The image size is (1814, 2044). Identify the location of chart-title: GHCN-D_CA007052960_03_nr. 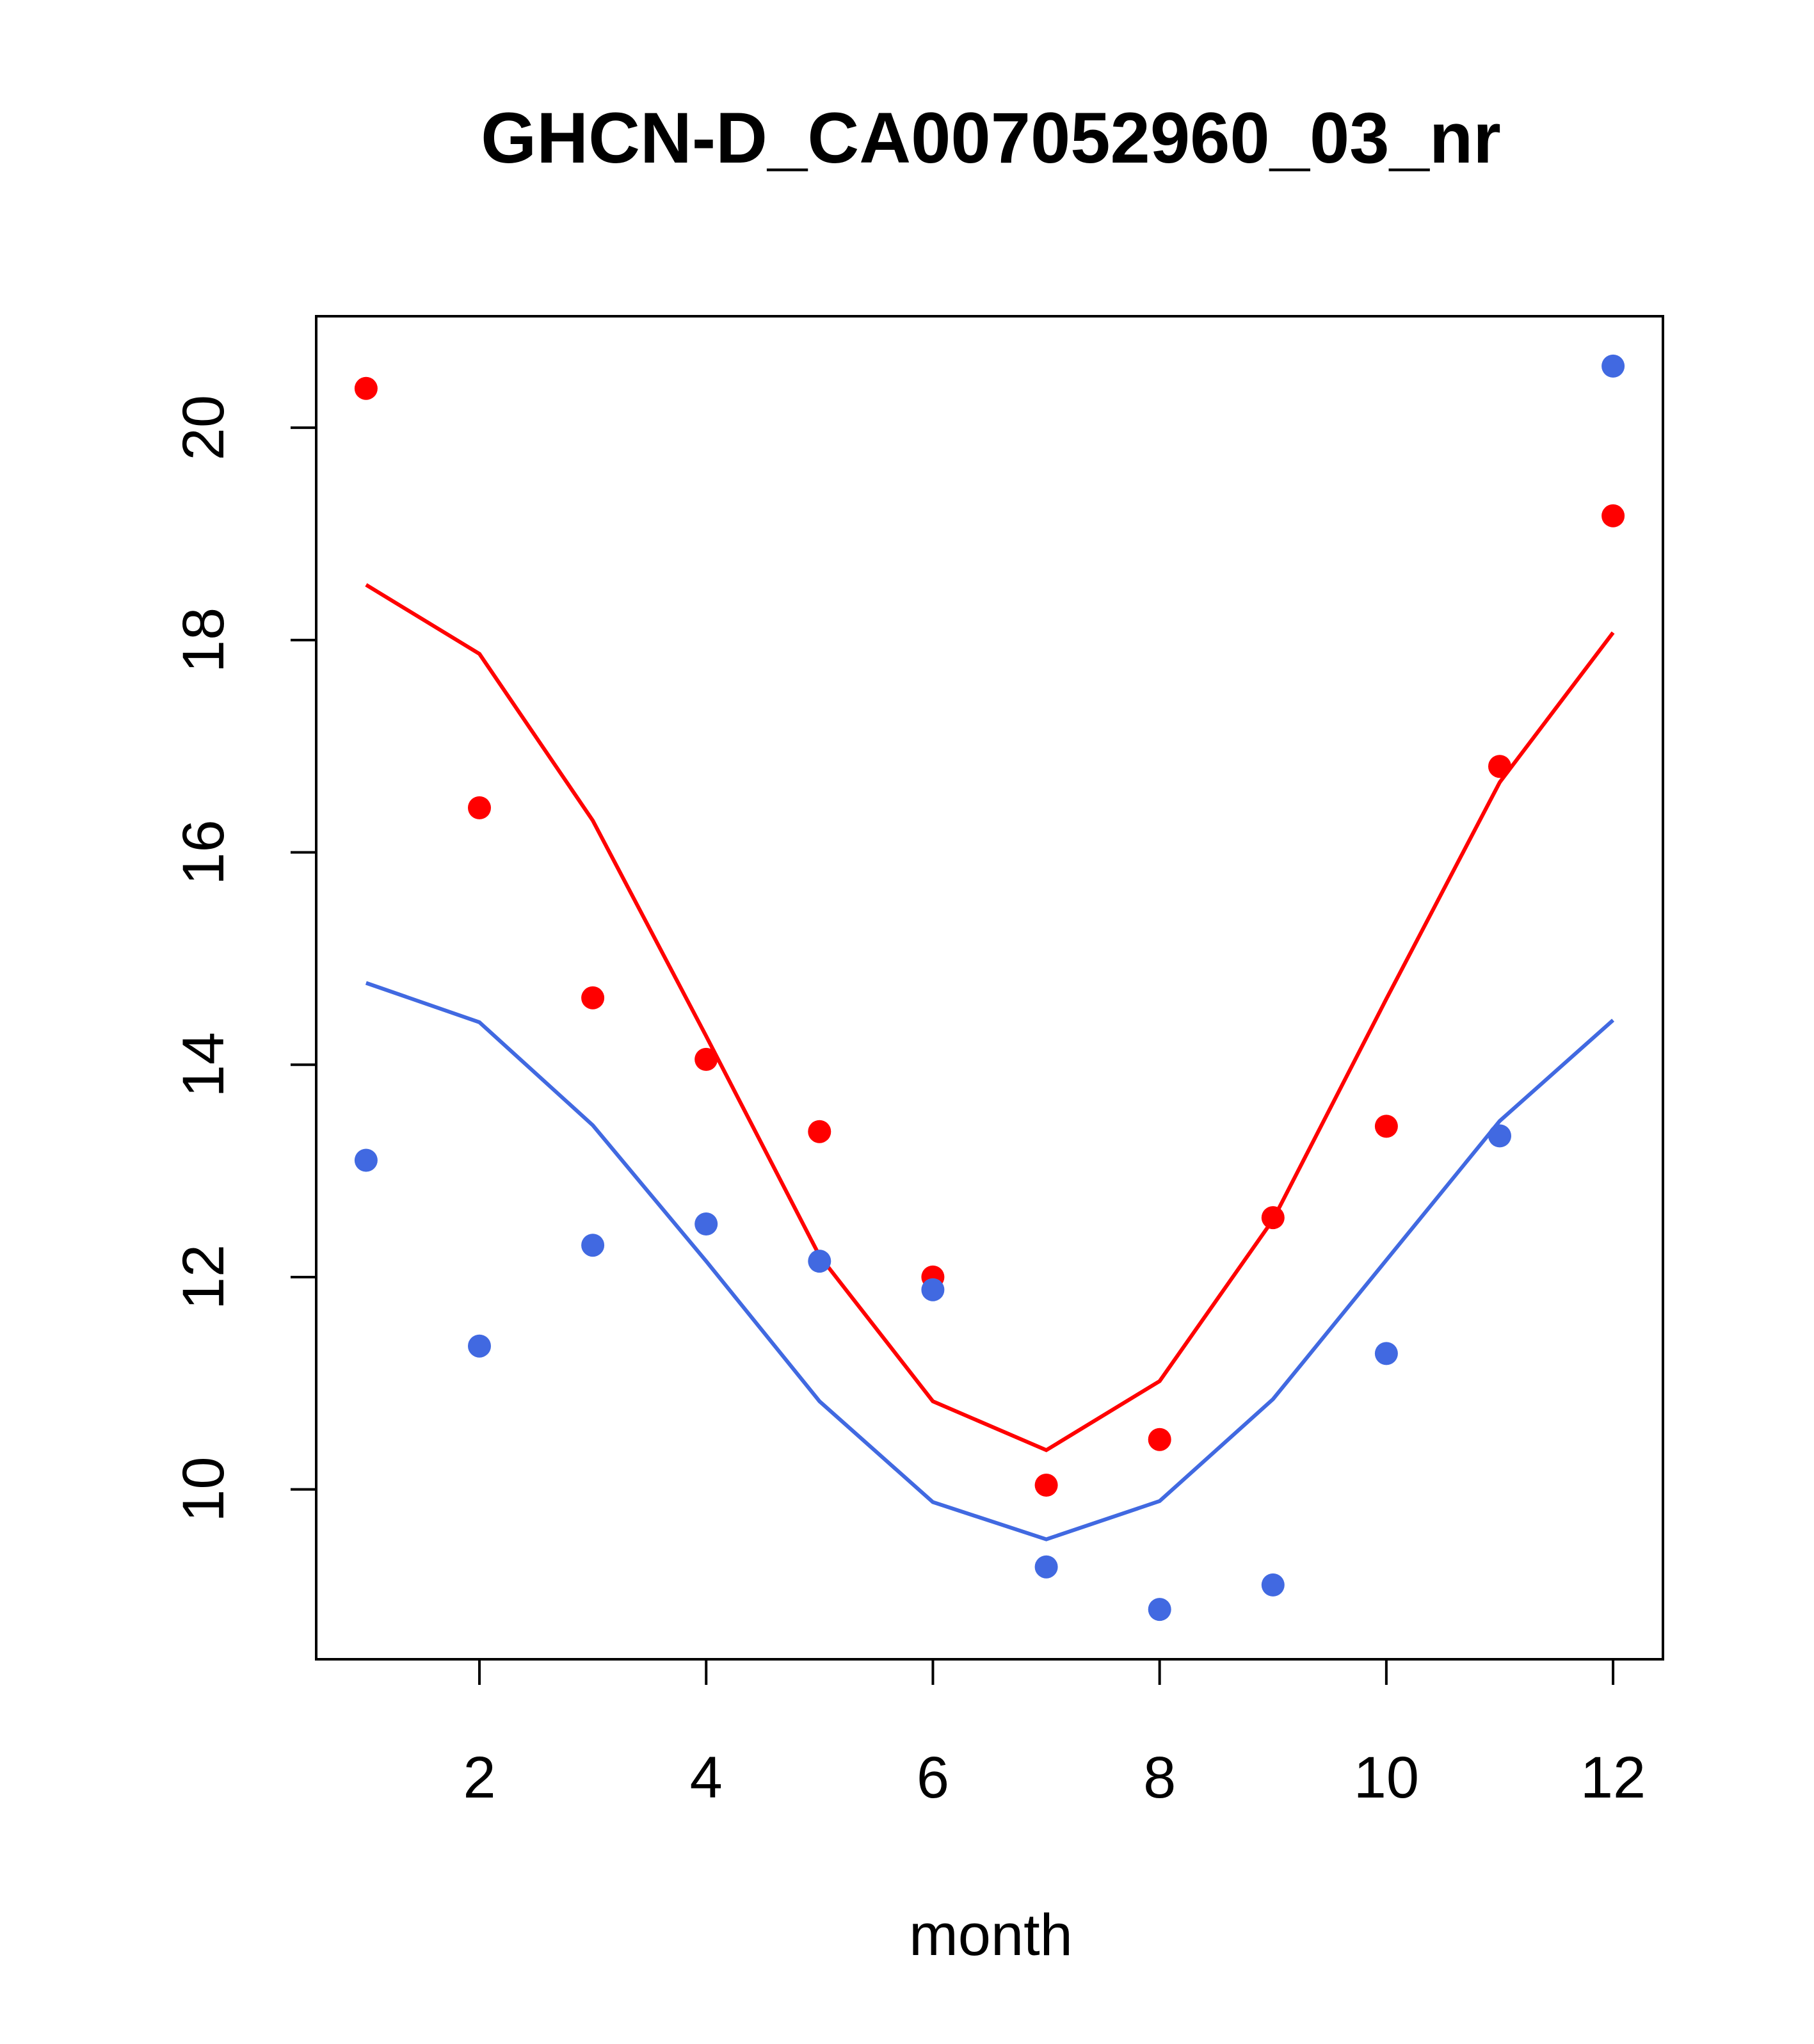
(991, 138).